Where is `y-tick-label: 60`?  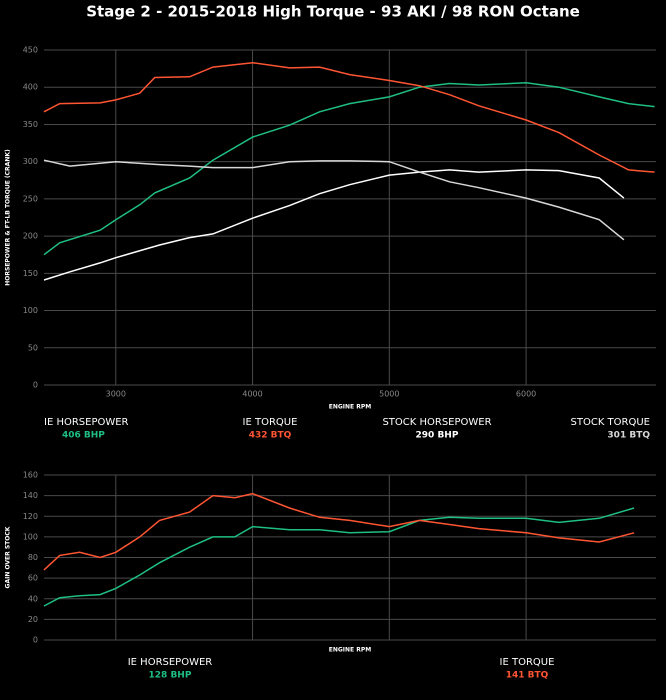
y-tick-label: 60 is located at coordinates (33, 578).